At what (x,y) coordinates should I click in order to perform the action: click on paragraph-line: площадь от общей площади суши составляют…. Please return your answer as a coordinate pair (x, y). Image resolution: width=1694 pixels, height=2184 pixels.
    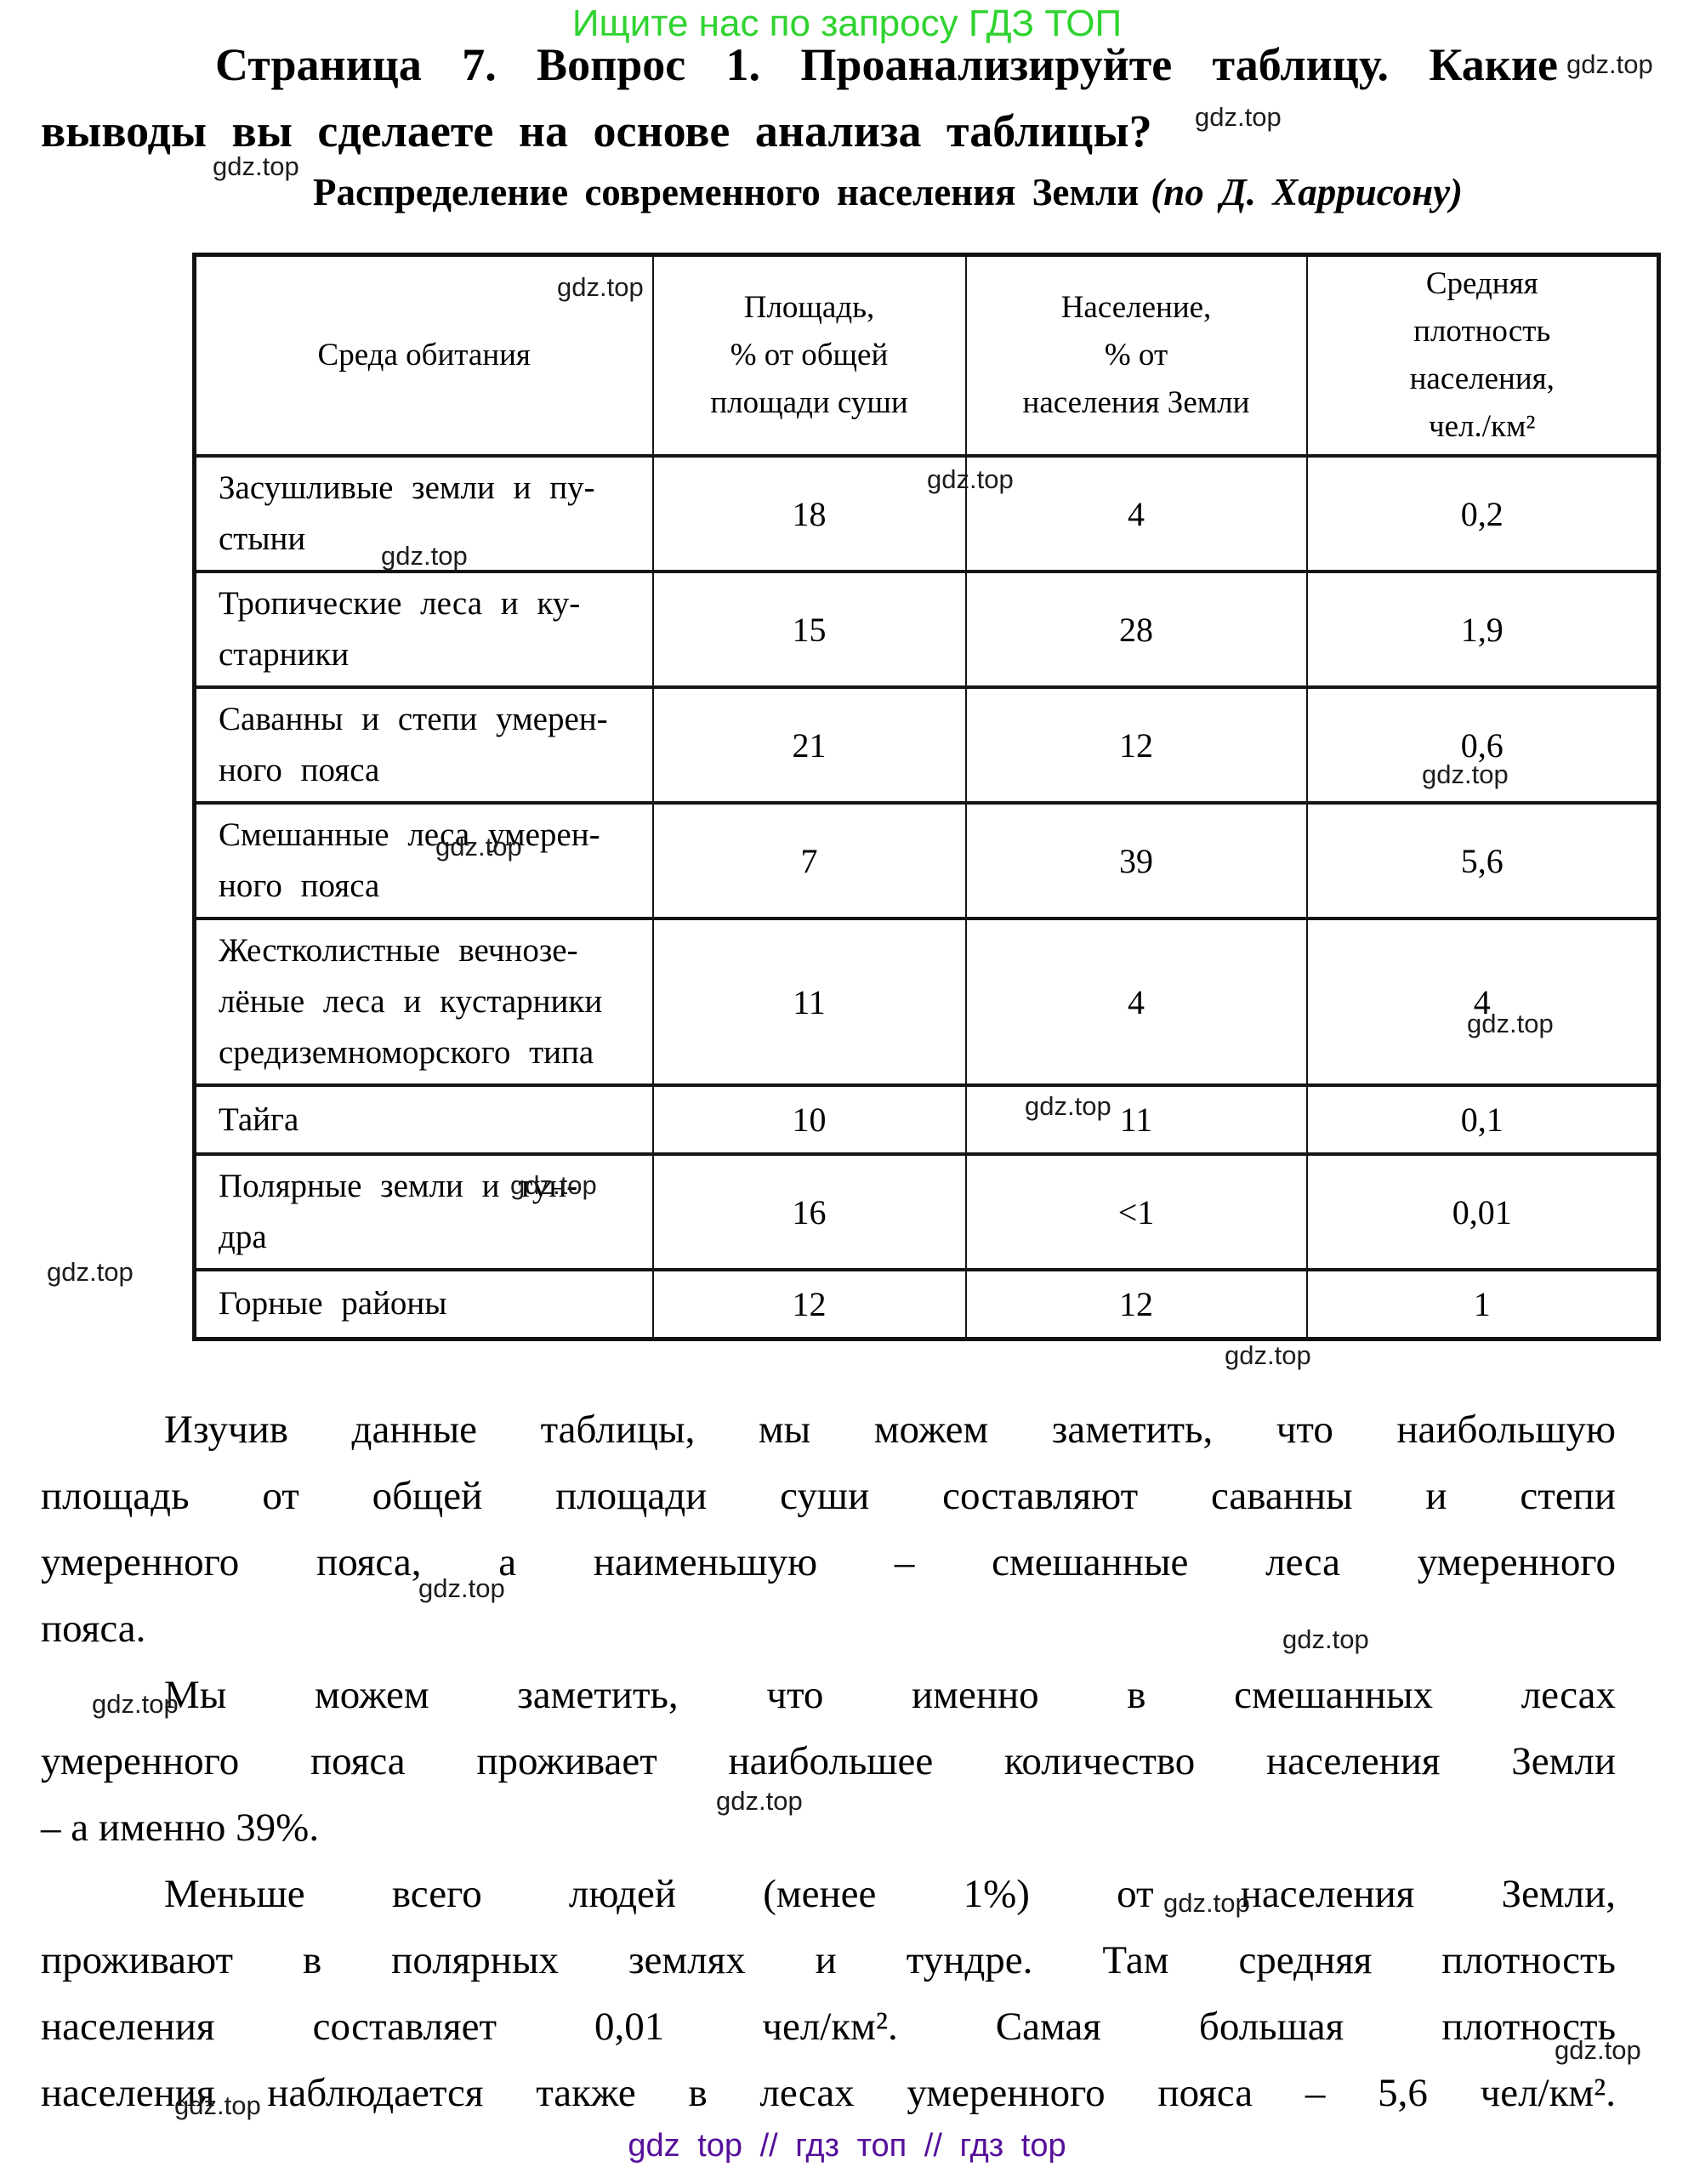
    Looking at the image, I should click on (829, 1496).